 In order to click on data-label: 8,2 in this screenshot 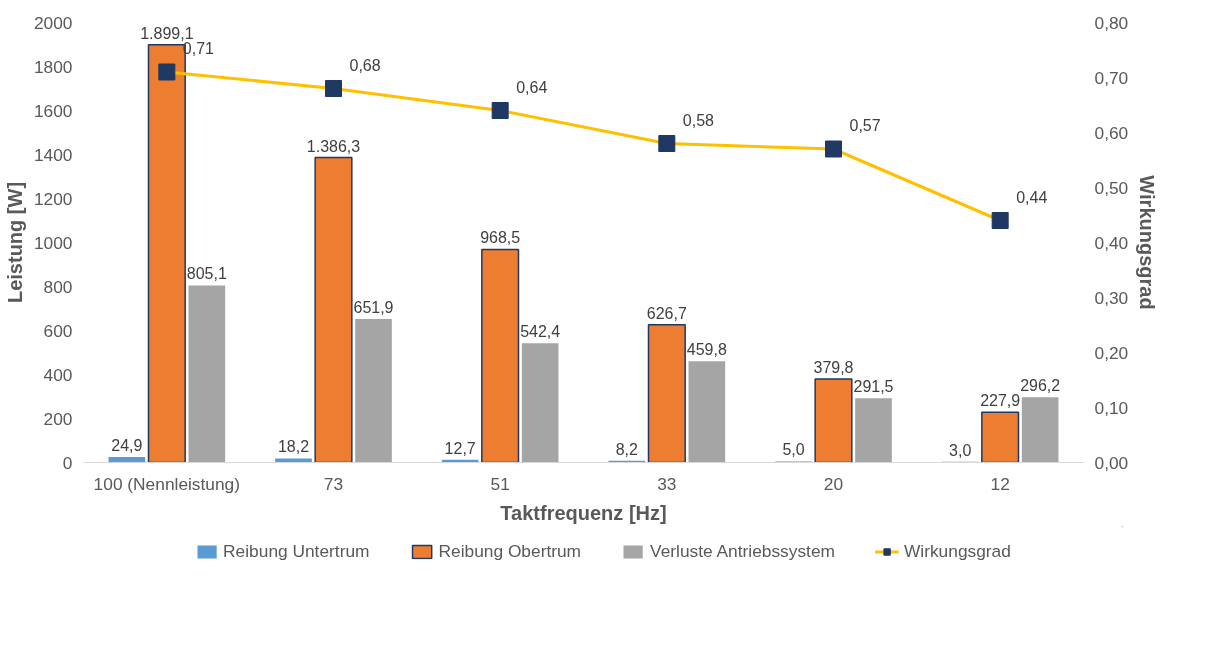, I will do `click(627, 449)`.